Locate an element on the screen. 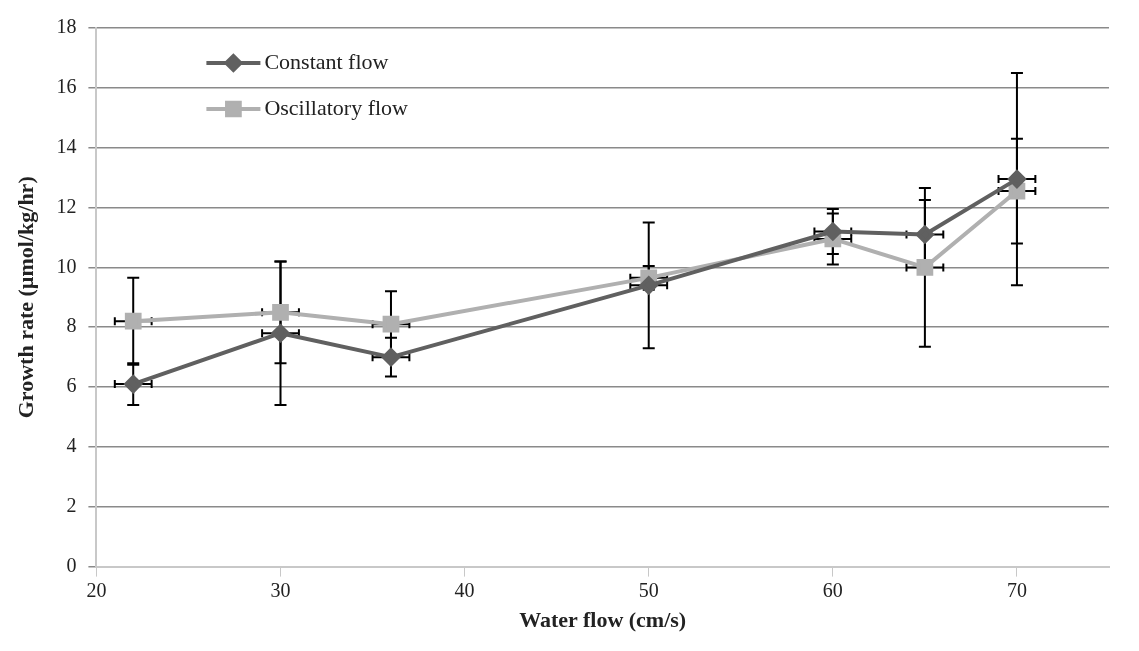 The image size is (1139, 651). x-tick-label: 30 is located at coordinates (280, 589).